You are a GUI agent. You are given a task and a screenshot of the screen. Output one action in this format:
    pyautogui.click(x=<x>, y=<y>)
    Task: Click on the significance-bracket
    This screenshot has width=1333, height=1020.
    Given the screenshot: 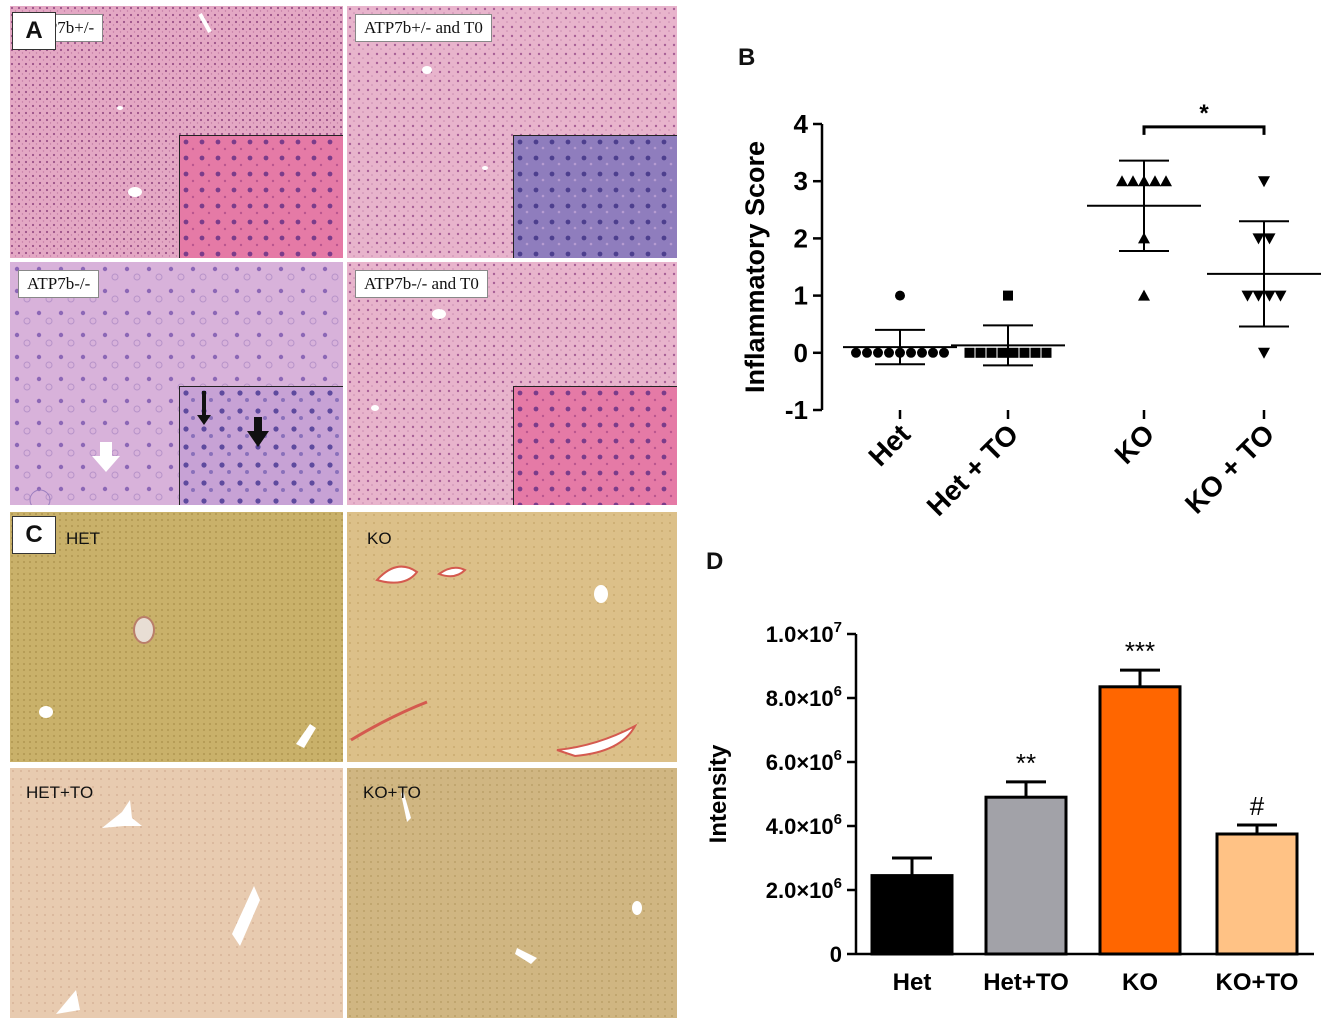 What is the action you would take?
    pyautogui.click(x=1204, y=130)
    